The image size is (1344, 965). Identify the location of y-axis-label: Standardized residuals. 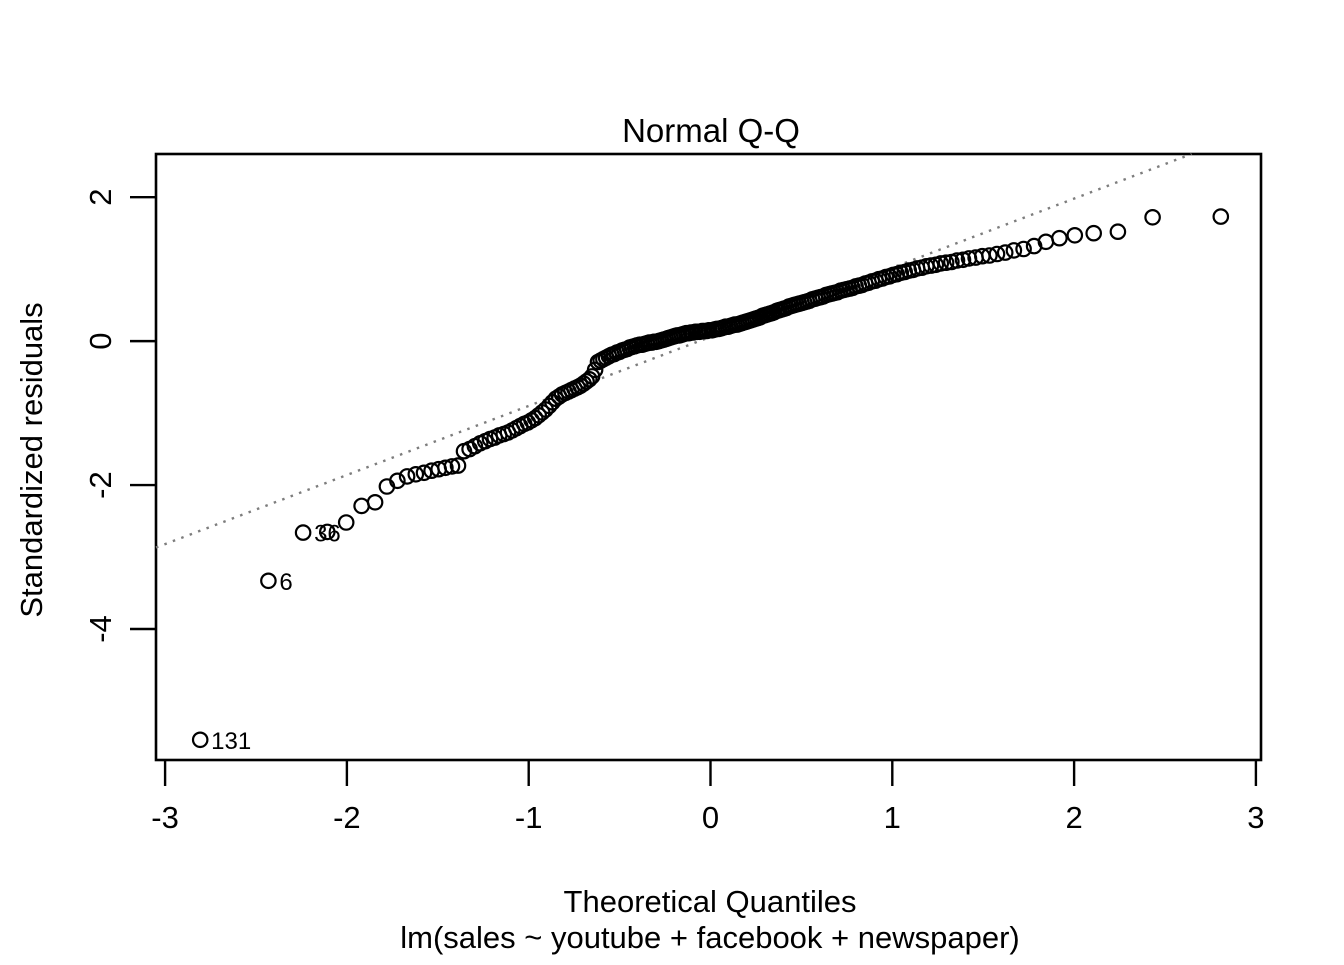
(31, 459).